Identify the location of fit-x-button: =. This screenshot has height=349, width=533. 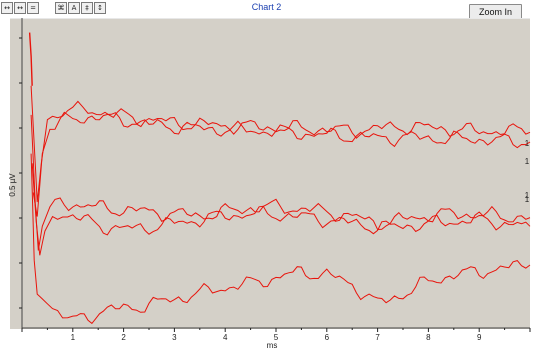
(33, 8).